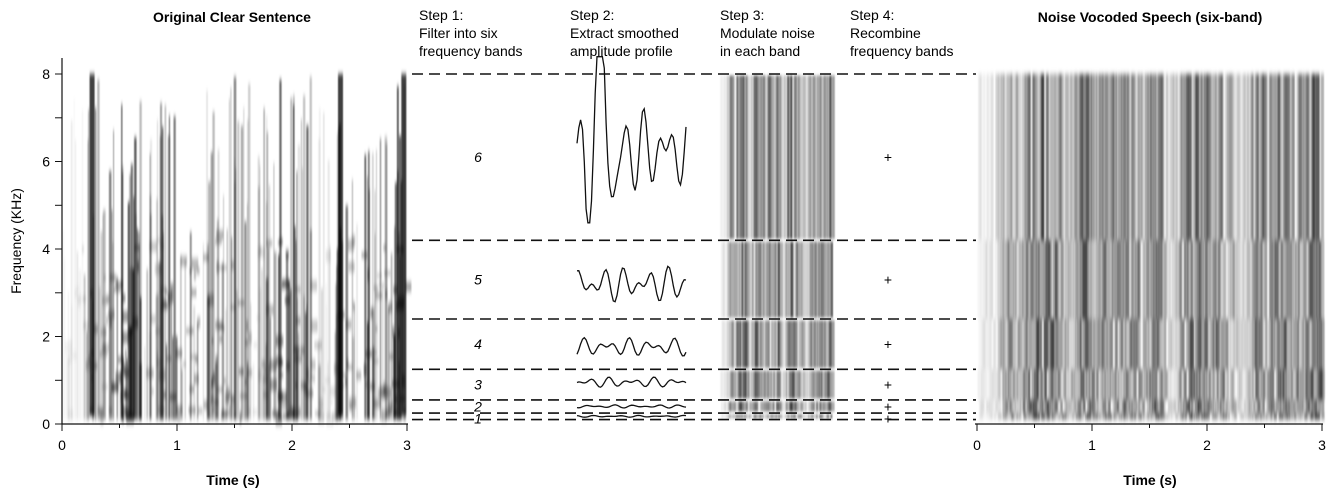 The image size is (1337, 492). What do you see at coordinates (631, 346) in the screenshot?
I see `amplitude-envelope-line` at bounding box center [631, 346].